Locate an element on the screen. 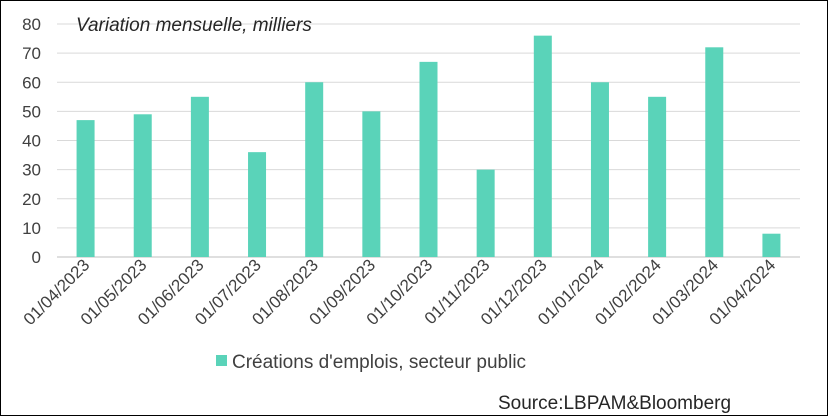 This screenshot has width=828, height=416. legend-label: Créations d'emplois, secteur public is located at coordinates (379, 362).